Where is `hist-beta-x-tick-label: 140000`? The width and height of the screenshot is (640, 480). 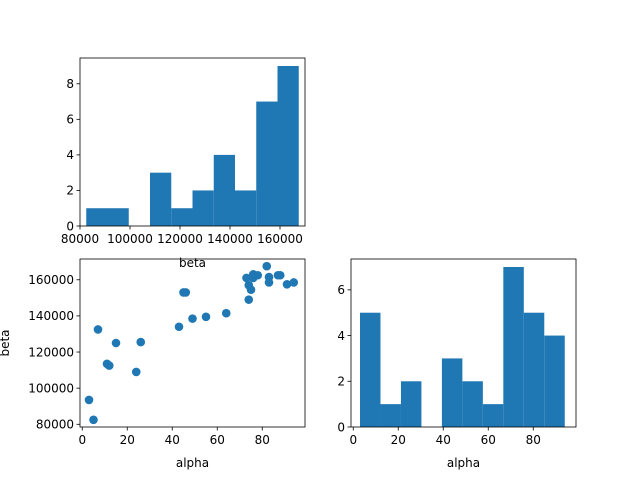
hist-beta-x-tick-label: 140000 is located at coordinates (230, 239).